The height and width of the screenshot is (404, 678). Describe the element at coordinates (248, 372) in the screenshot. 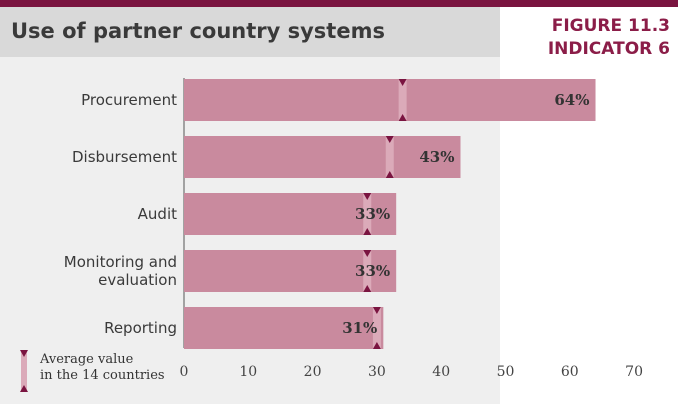

I see `x-tick-10: 10` at that location.